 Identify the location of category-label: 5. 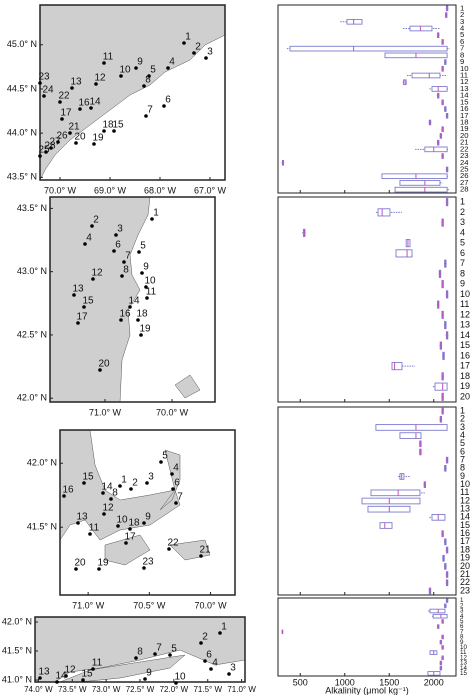
(462, 34).